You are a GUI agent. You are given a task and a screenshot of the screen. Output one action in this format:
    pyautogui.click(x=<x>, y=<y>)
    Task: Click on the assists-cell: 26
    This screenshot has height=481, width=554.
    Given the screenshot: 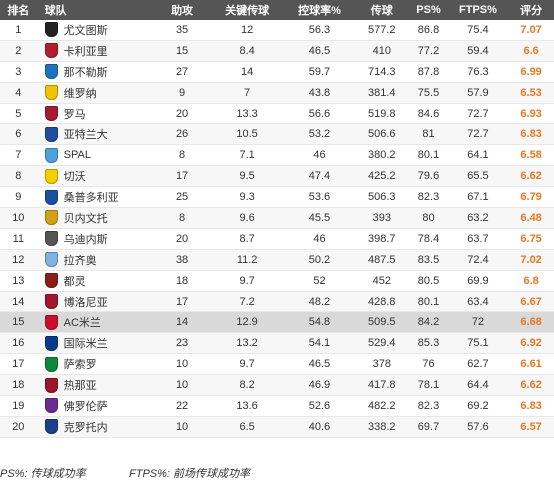 What is the action you would take?
    pyautogui.click(x=182, y=134)
    